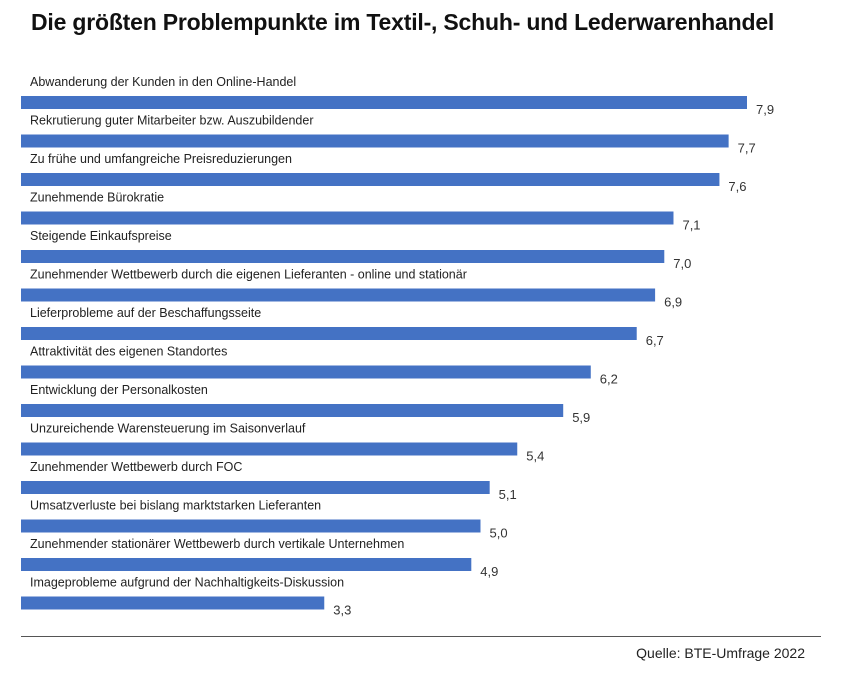 The image size is (847, 683). What do you see at coordinates (136, 467) in the screenshot?
I see `category-label: Zunehmender Wettbewerb durch FOC` at bounding box center [136, 467].